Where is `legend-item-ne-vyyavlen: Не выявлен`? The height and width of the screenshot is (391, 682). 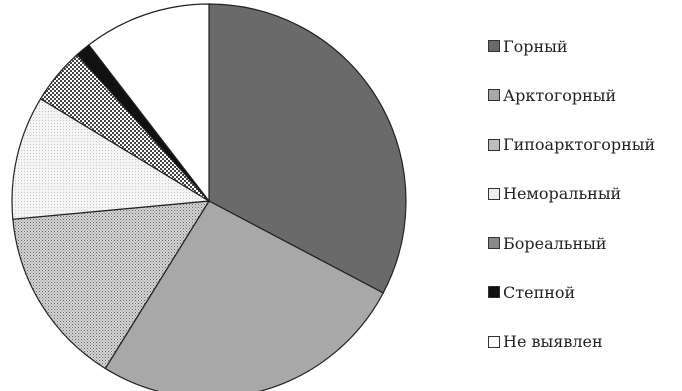 legend-item-ne-vyyavlen: Не выявлен is located at coordinates (571, 342).